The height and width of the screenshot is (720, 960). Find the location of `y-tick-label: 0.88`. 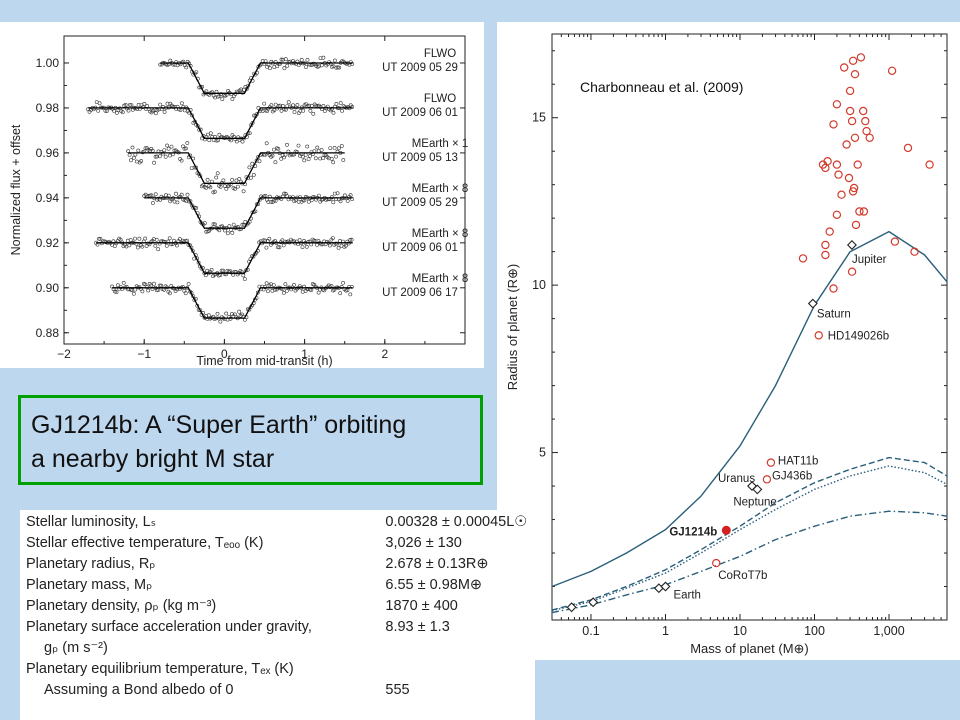

y-tick-label: 0.88 is located at coordinates (48, 333).